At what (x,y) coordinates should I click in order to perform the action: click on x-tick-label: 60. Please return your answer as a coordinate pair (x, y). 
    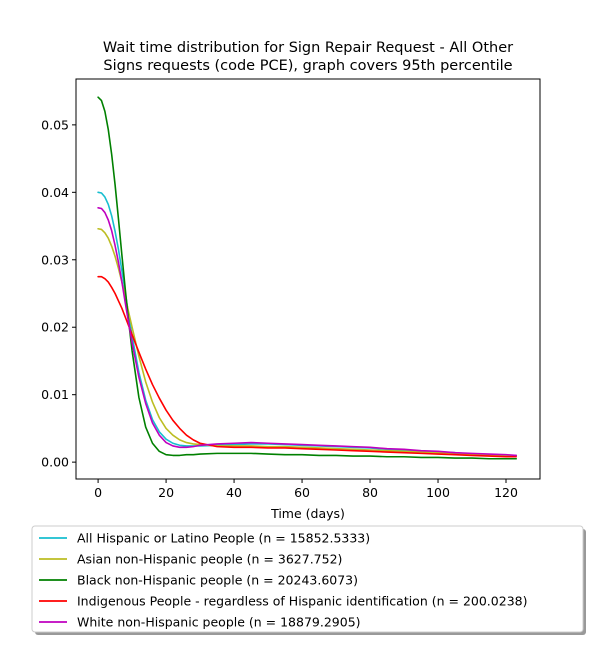
    Looking at the image, I should click on (302, 492).